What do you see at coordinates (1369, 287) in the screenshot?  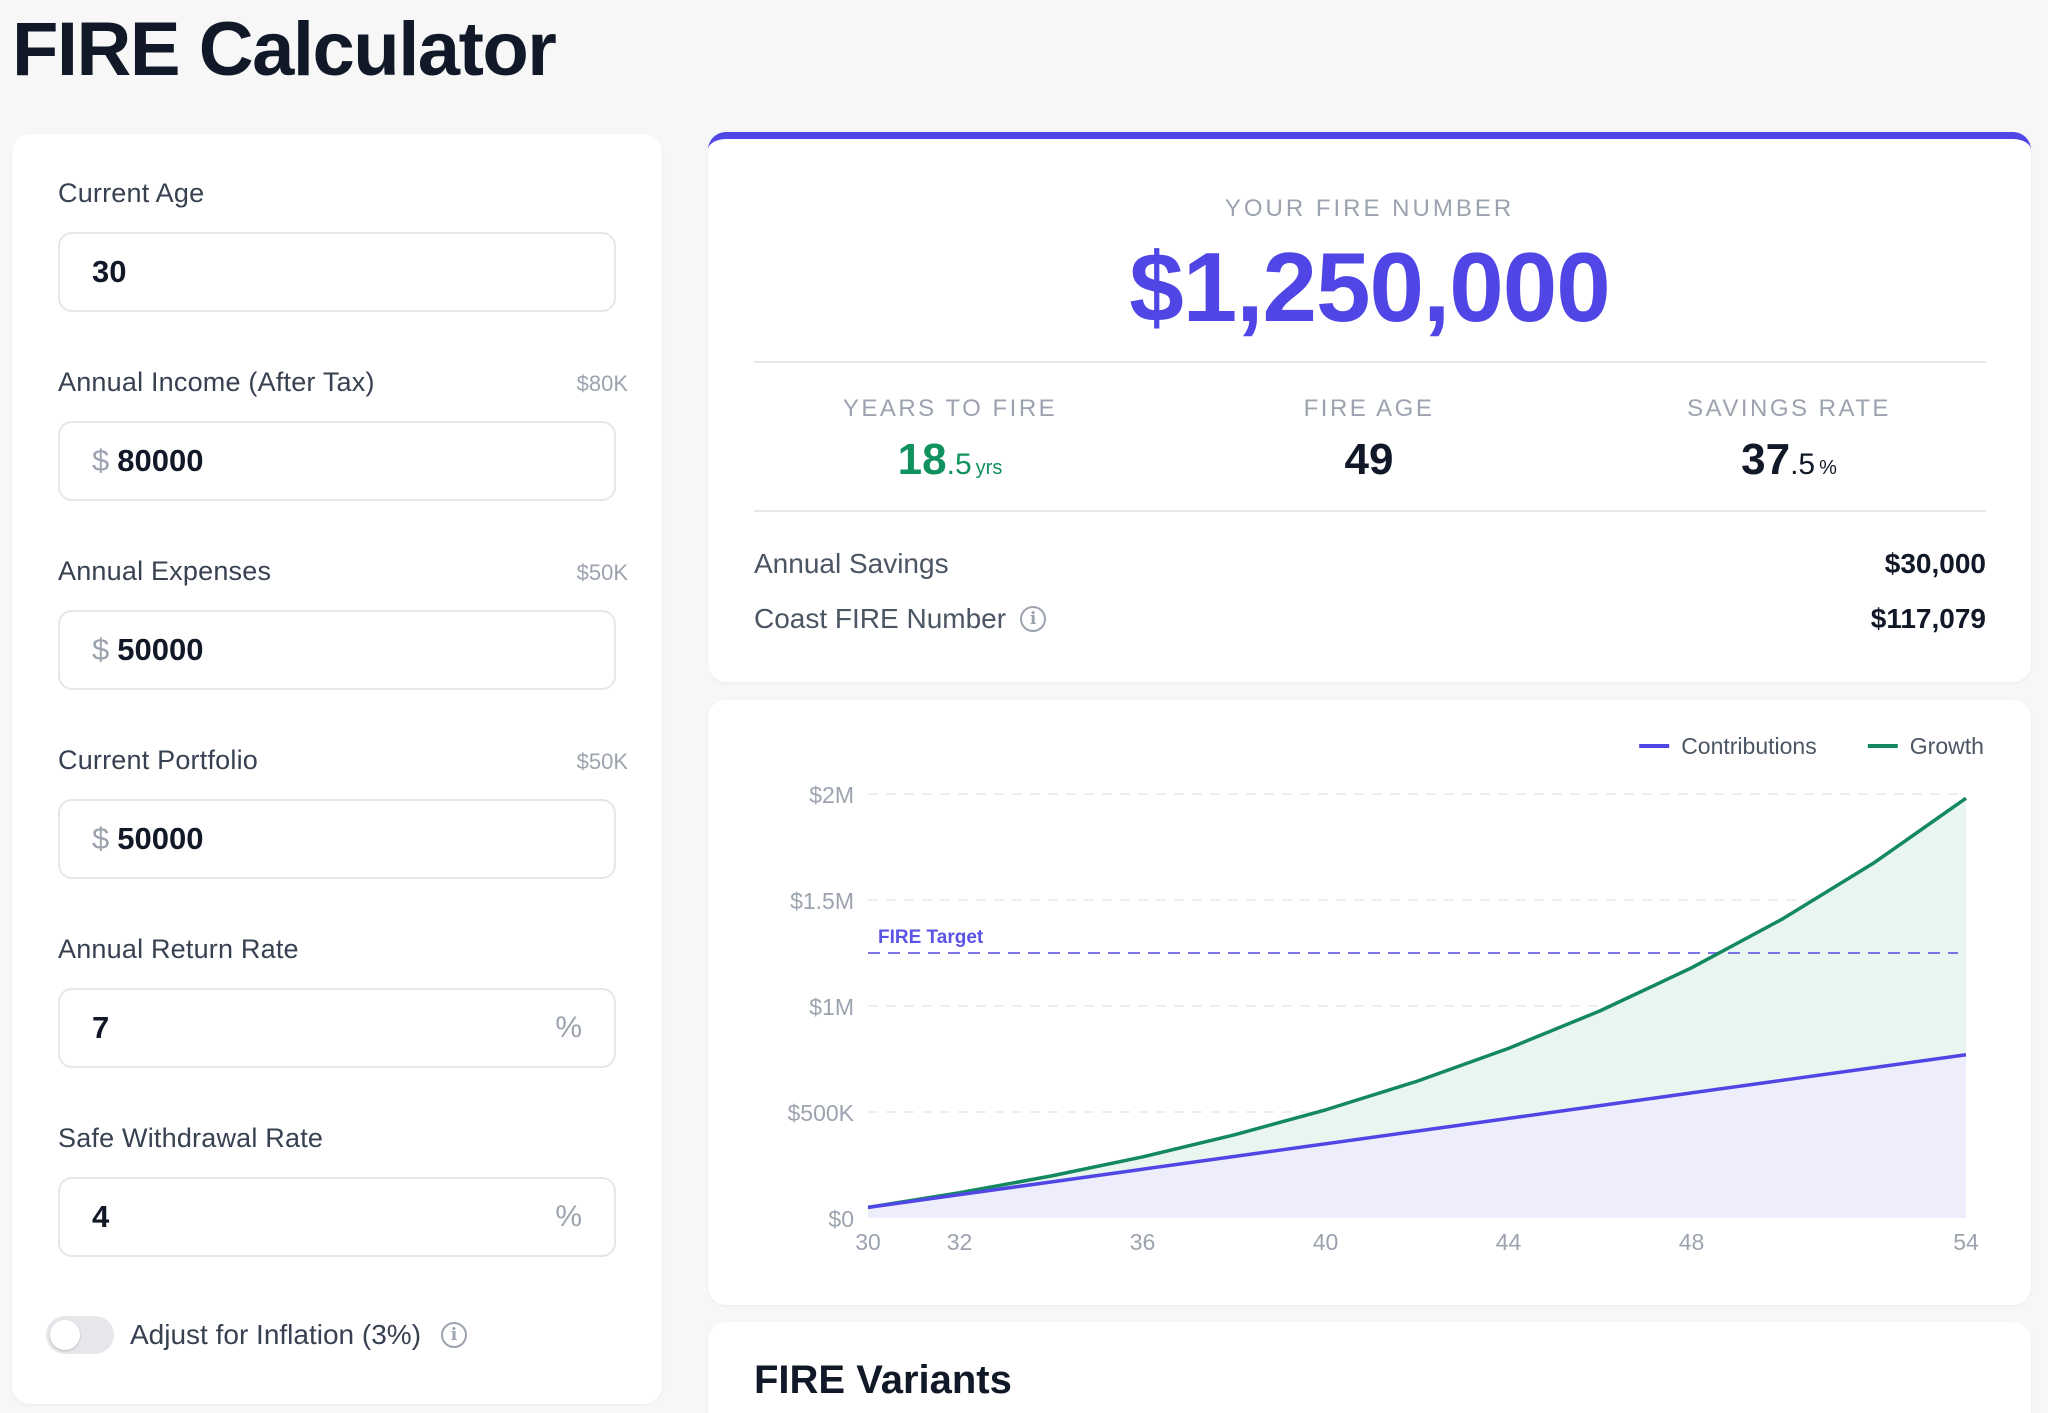 I see `fire-number-value: $1,250,000` at bounding box center [1369, 287].